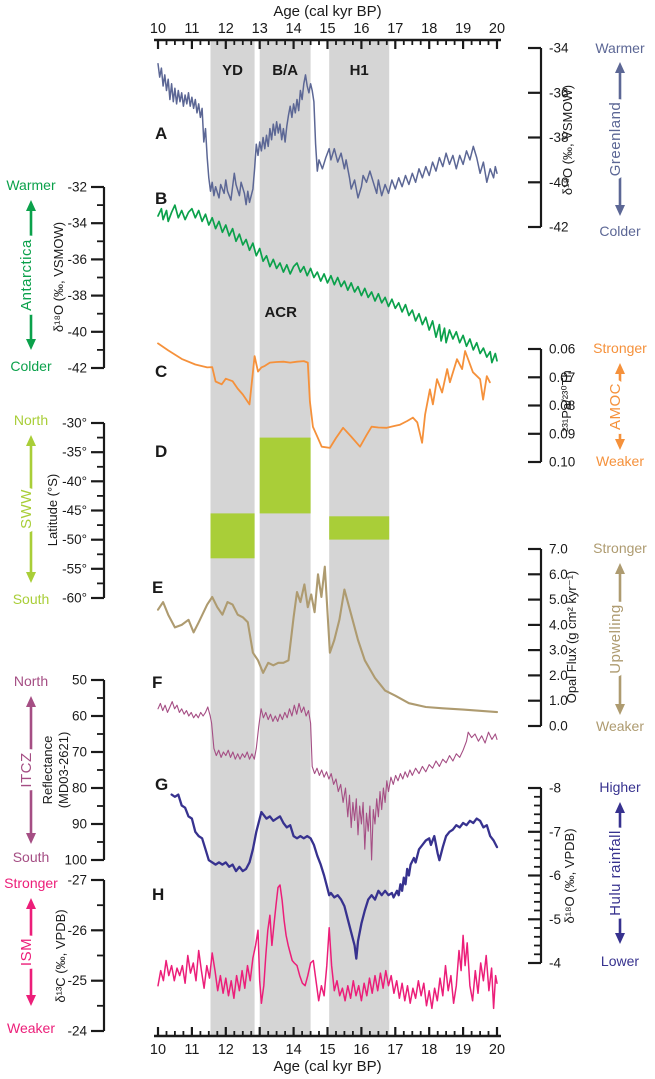  Describe the element at coordinates (74, 452) in the screenshot. I see `axis-tick-label: -35°` at that location.